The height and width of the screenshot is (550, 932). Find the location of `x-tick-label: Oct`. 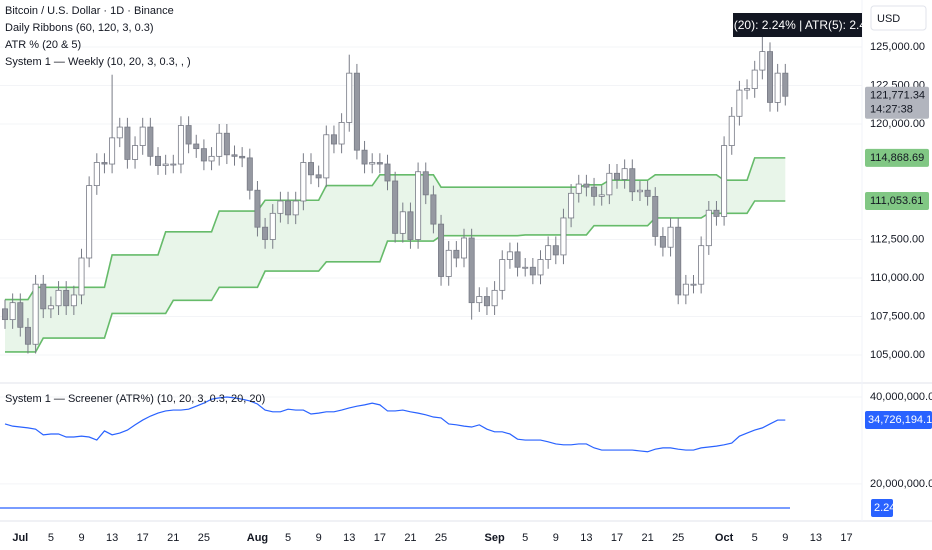

x-tick-label: Oct is located at coordinates (724, 538).